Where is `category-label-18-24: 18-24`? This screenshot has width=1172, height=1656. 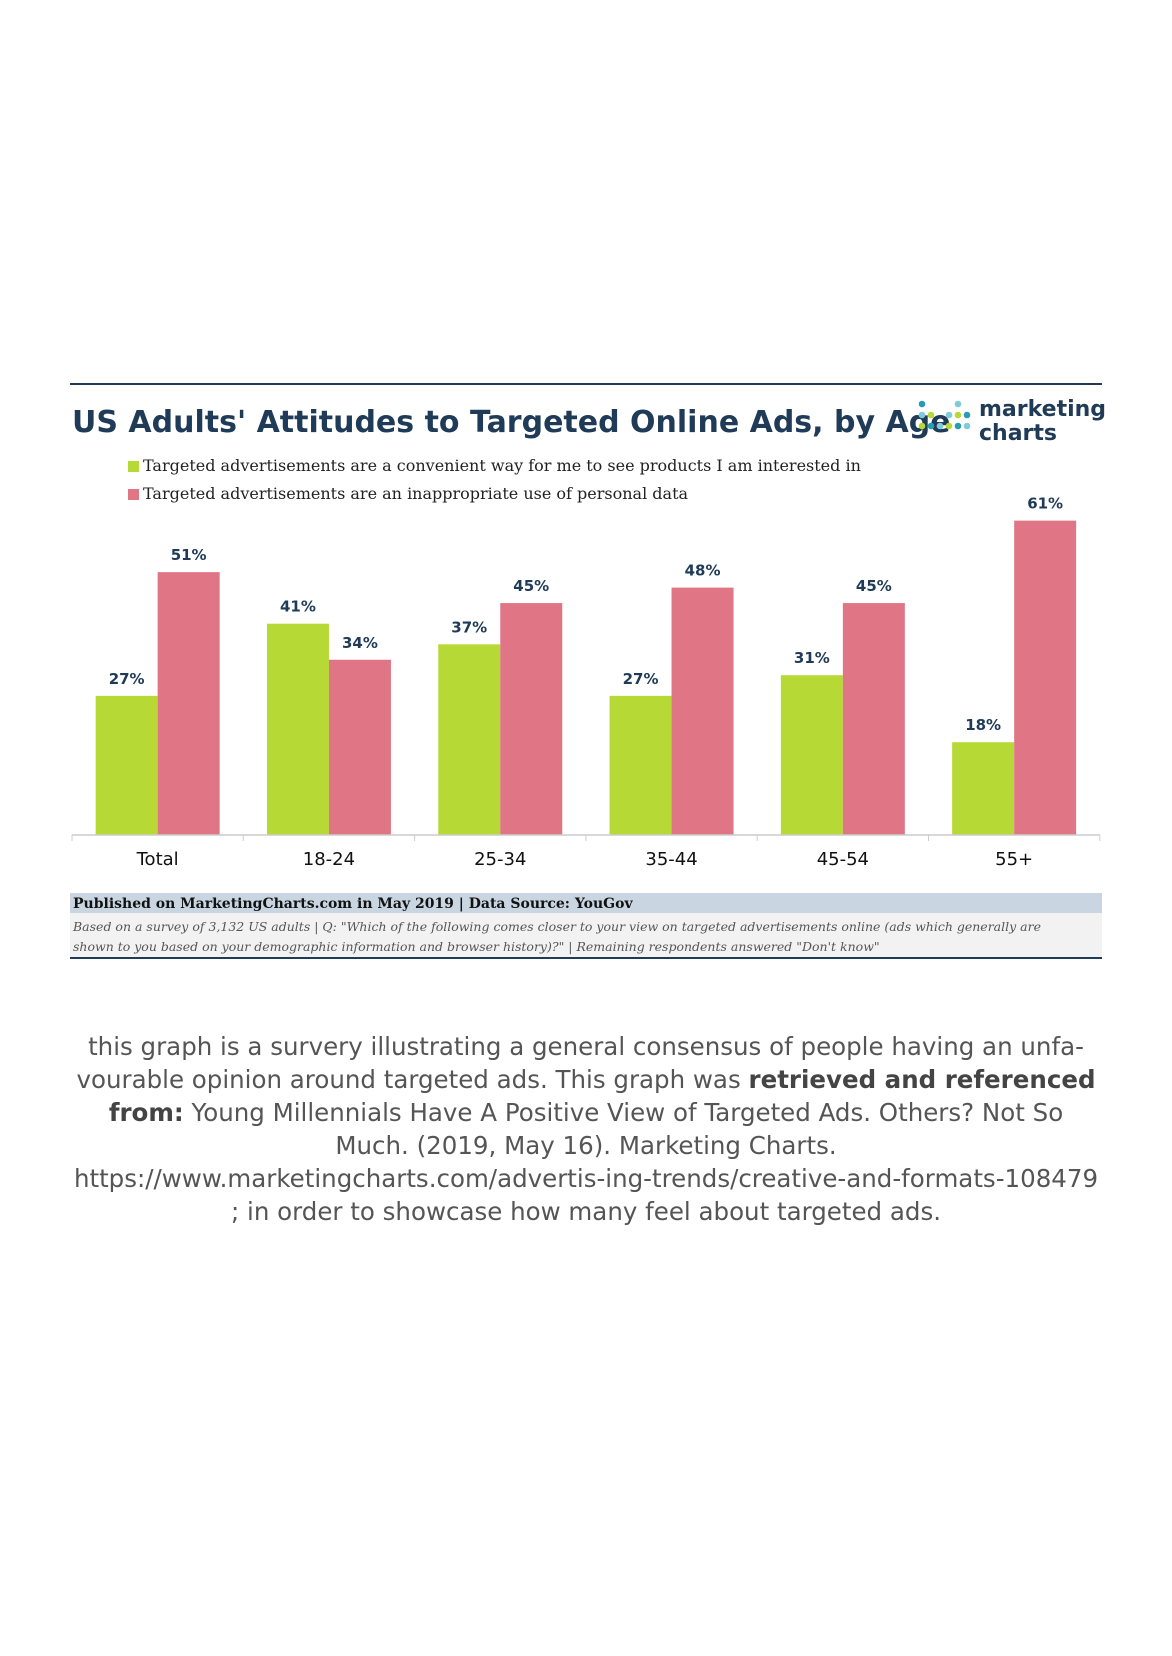
category-label-18-24: 18-24 is located at coordinates (329, 859).